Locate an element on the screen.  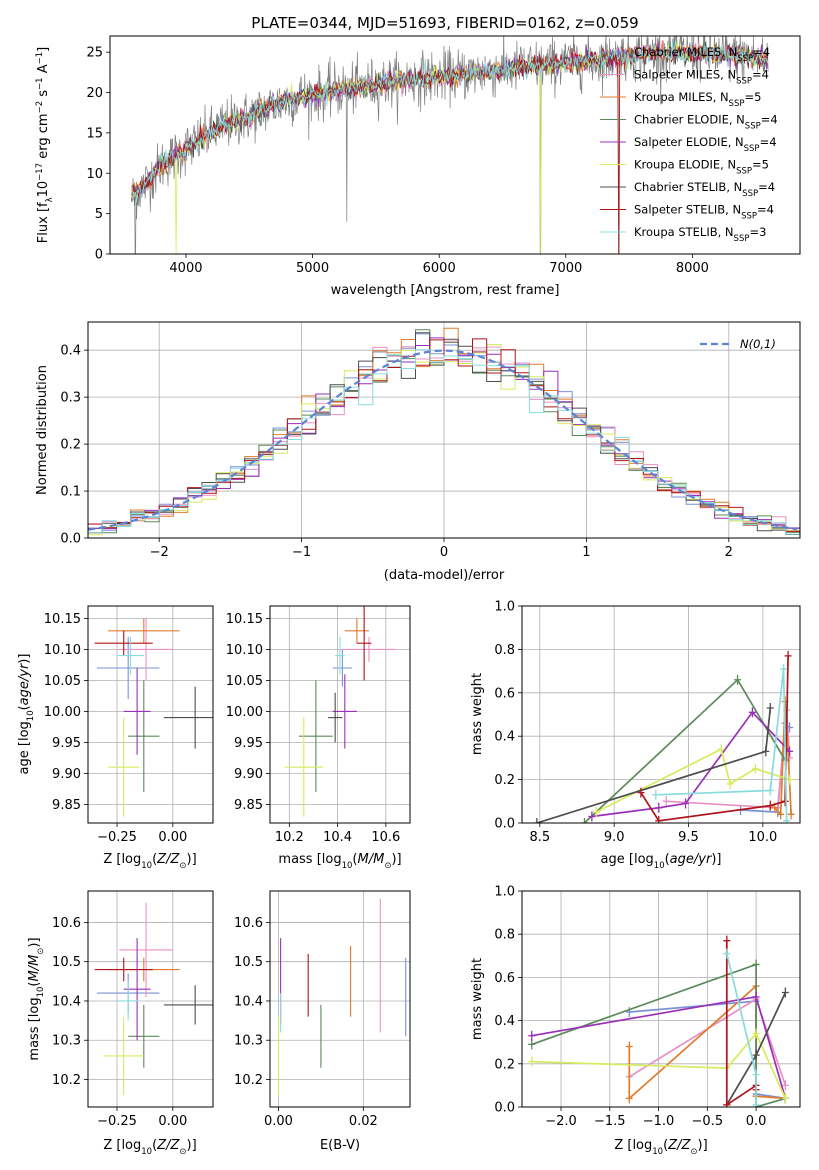
errorbar-chabrier_elodie is located at coordinates (144, 736).